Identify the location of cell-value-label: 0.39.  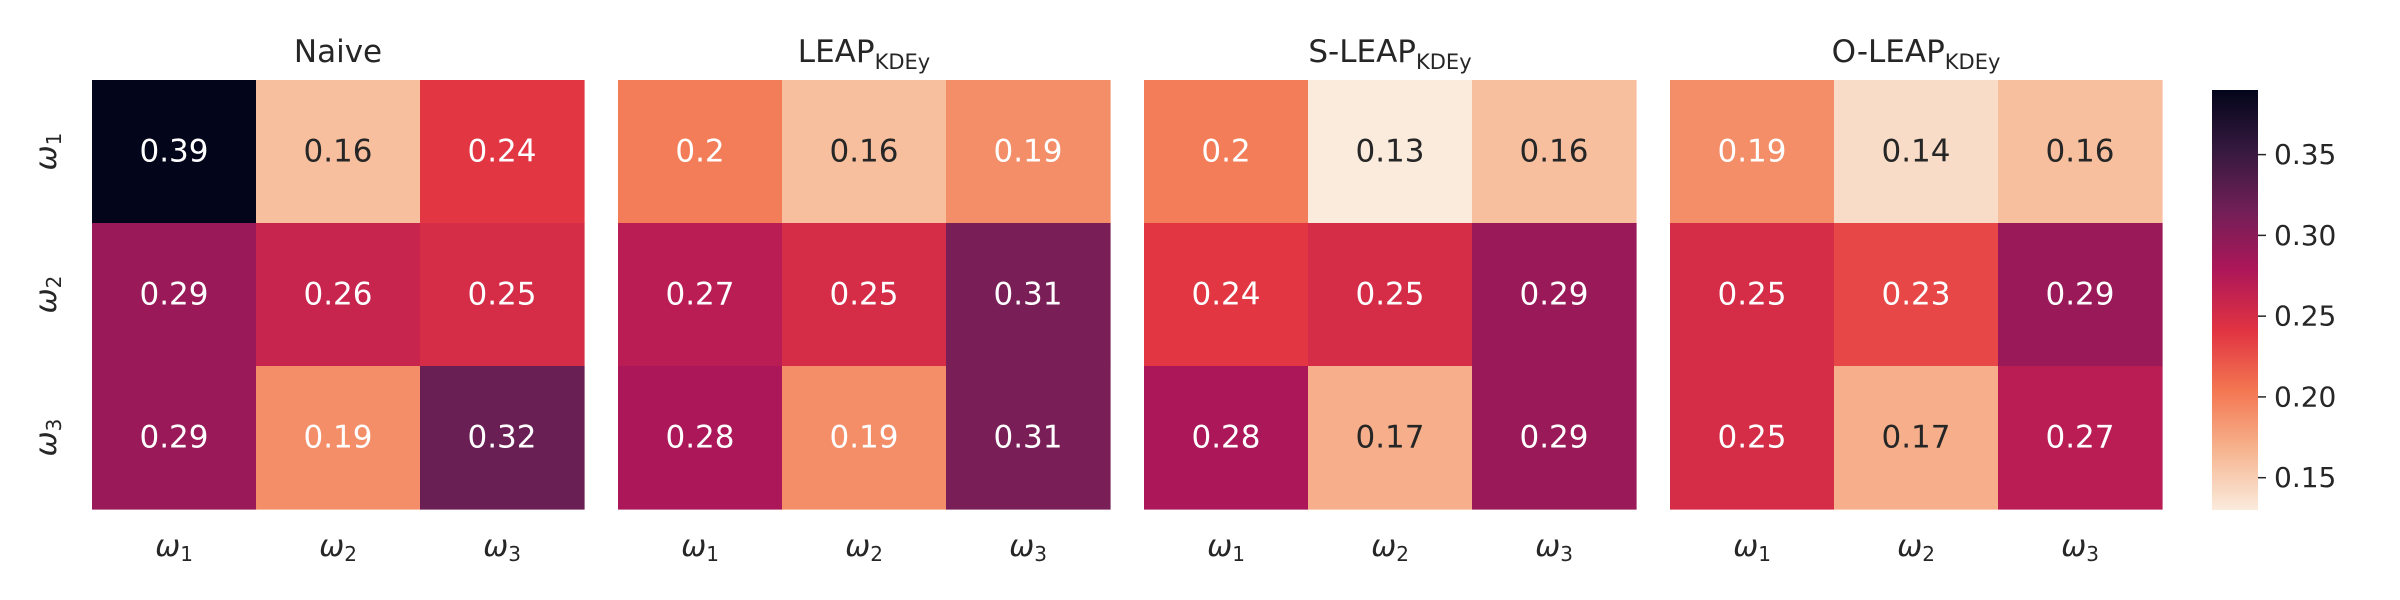
(173, 152).